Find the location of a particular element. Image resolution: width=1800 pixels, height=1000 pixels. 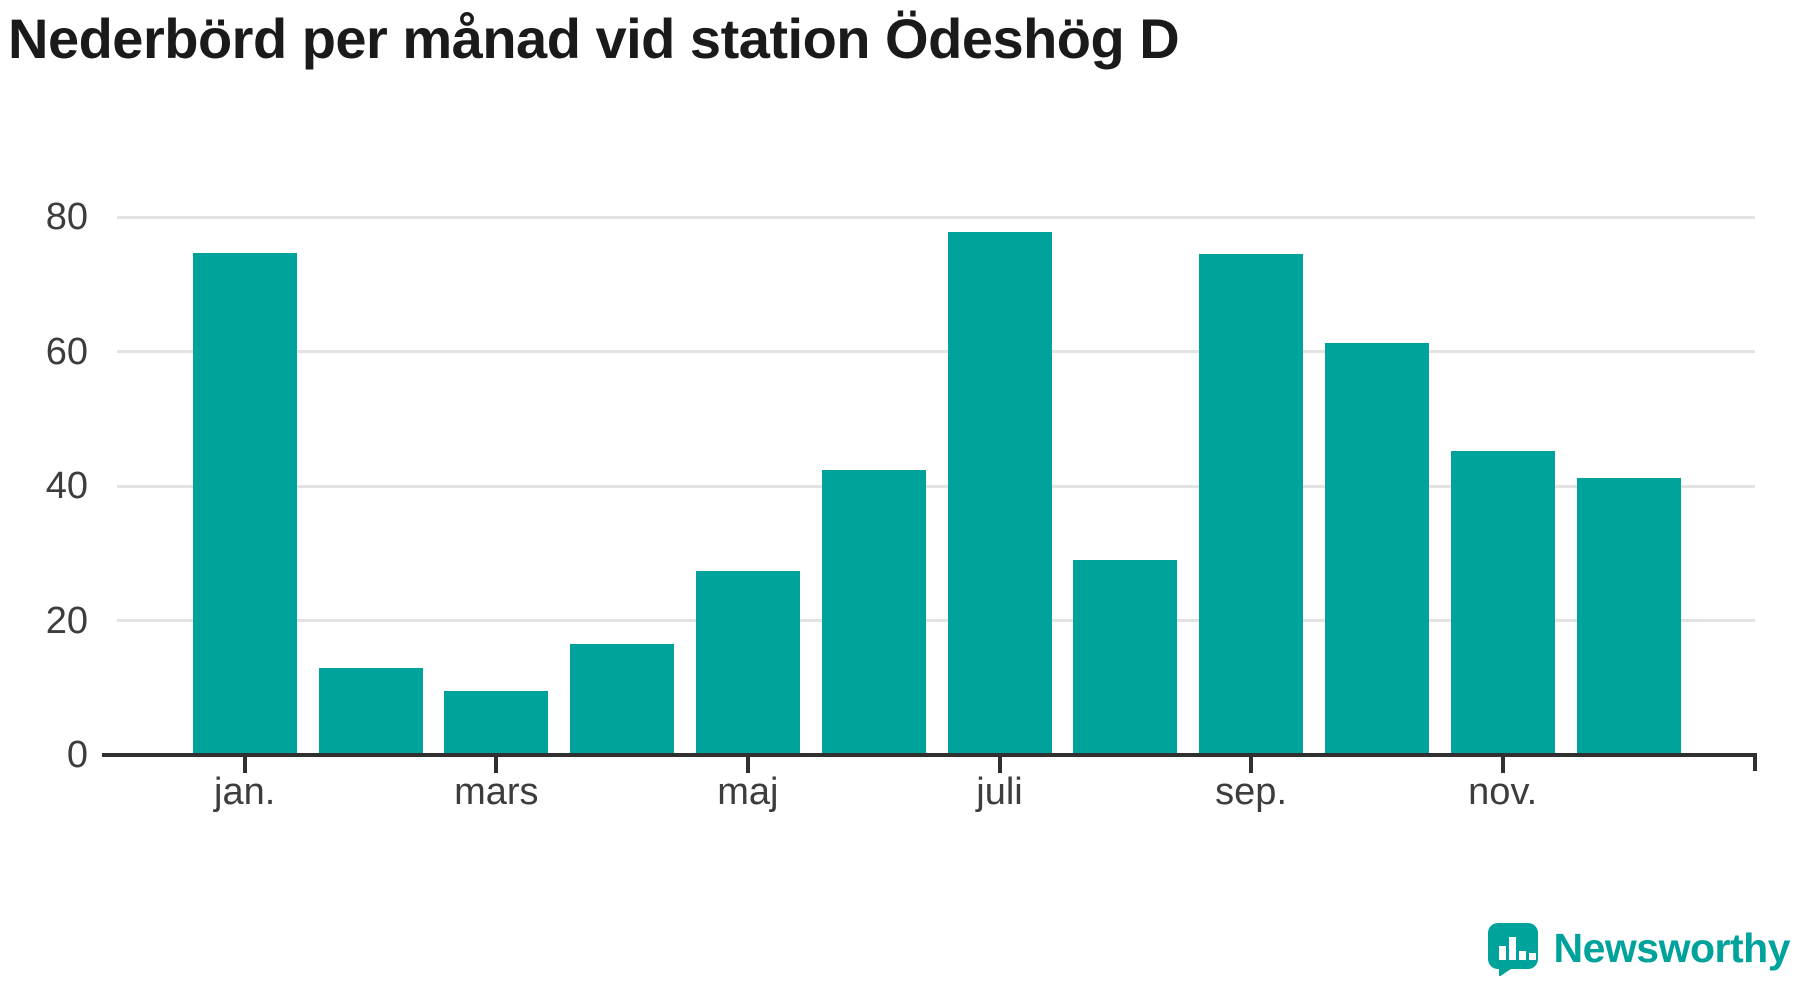

x-axis-tick-maj is located at coordinates (747, 765).